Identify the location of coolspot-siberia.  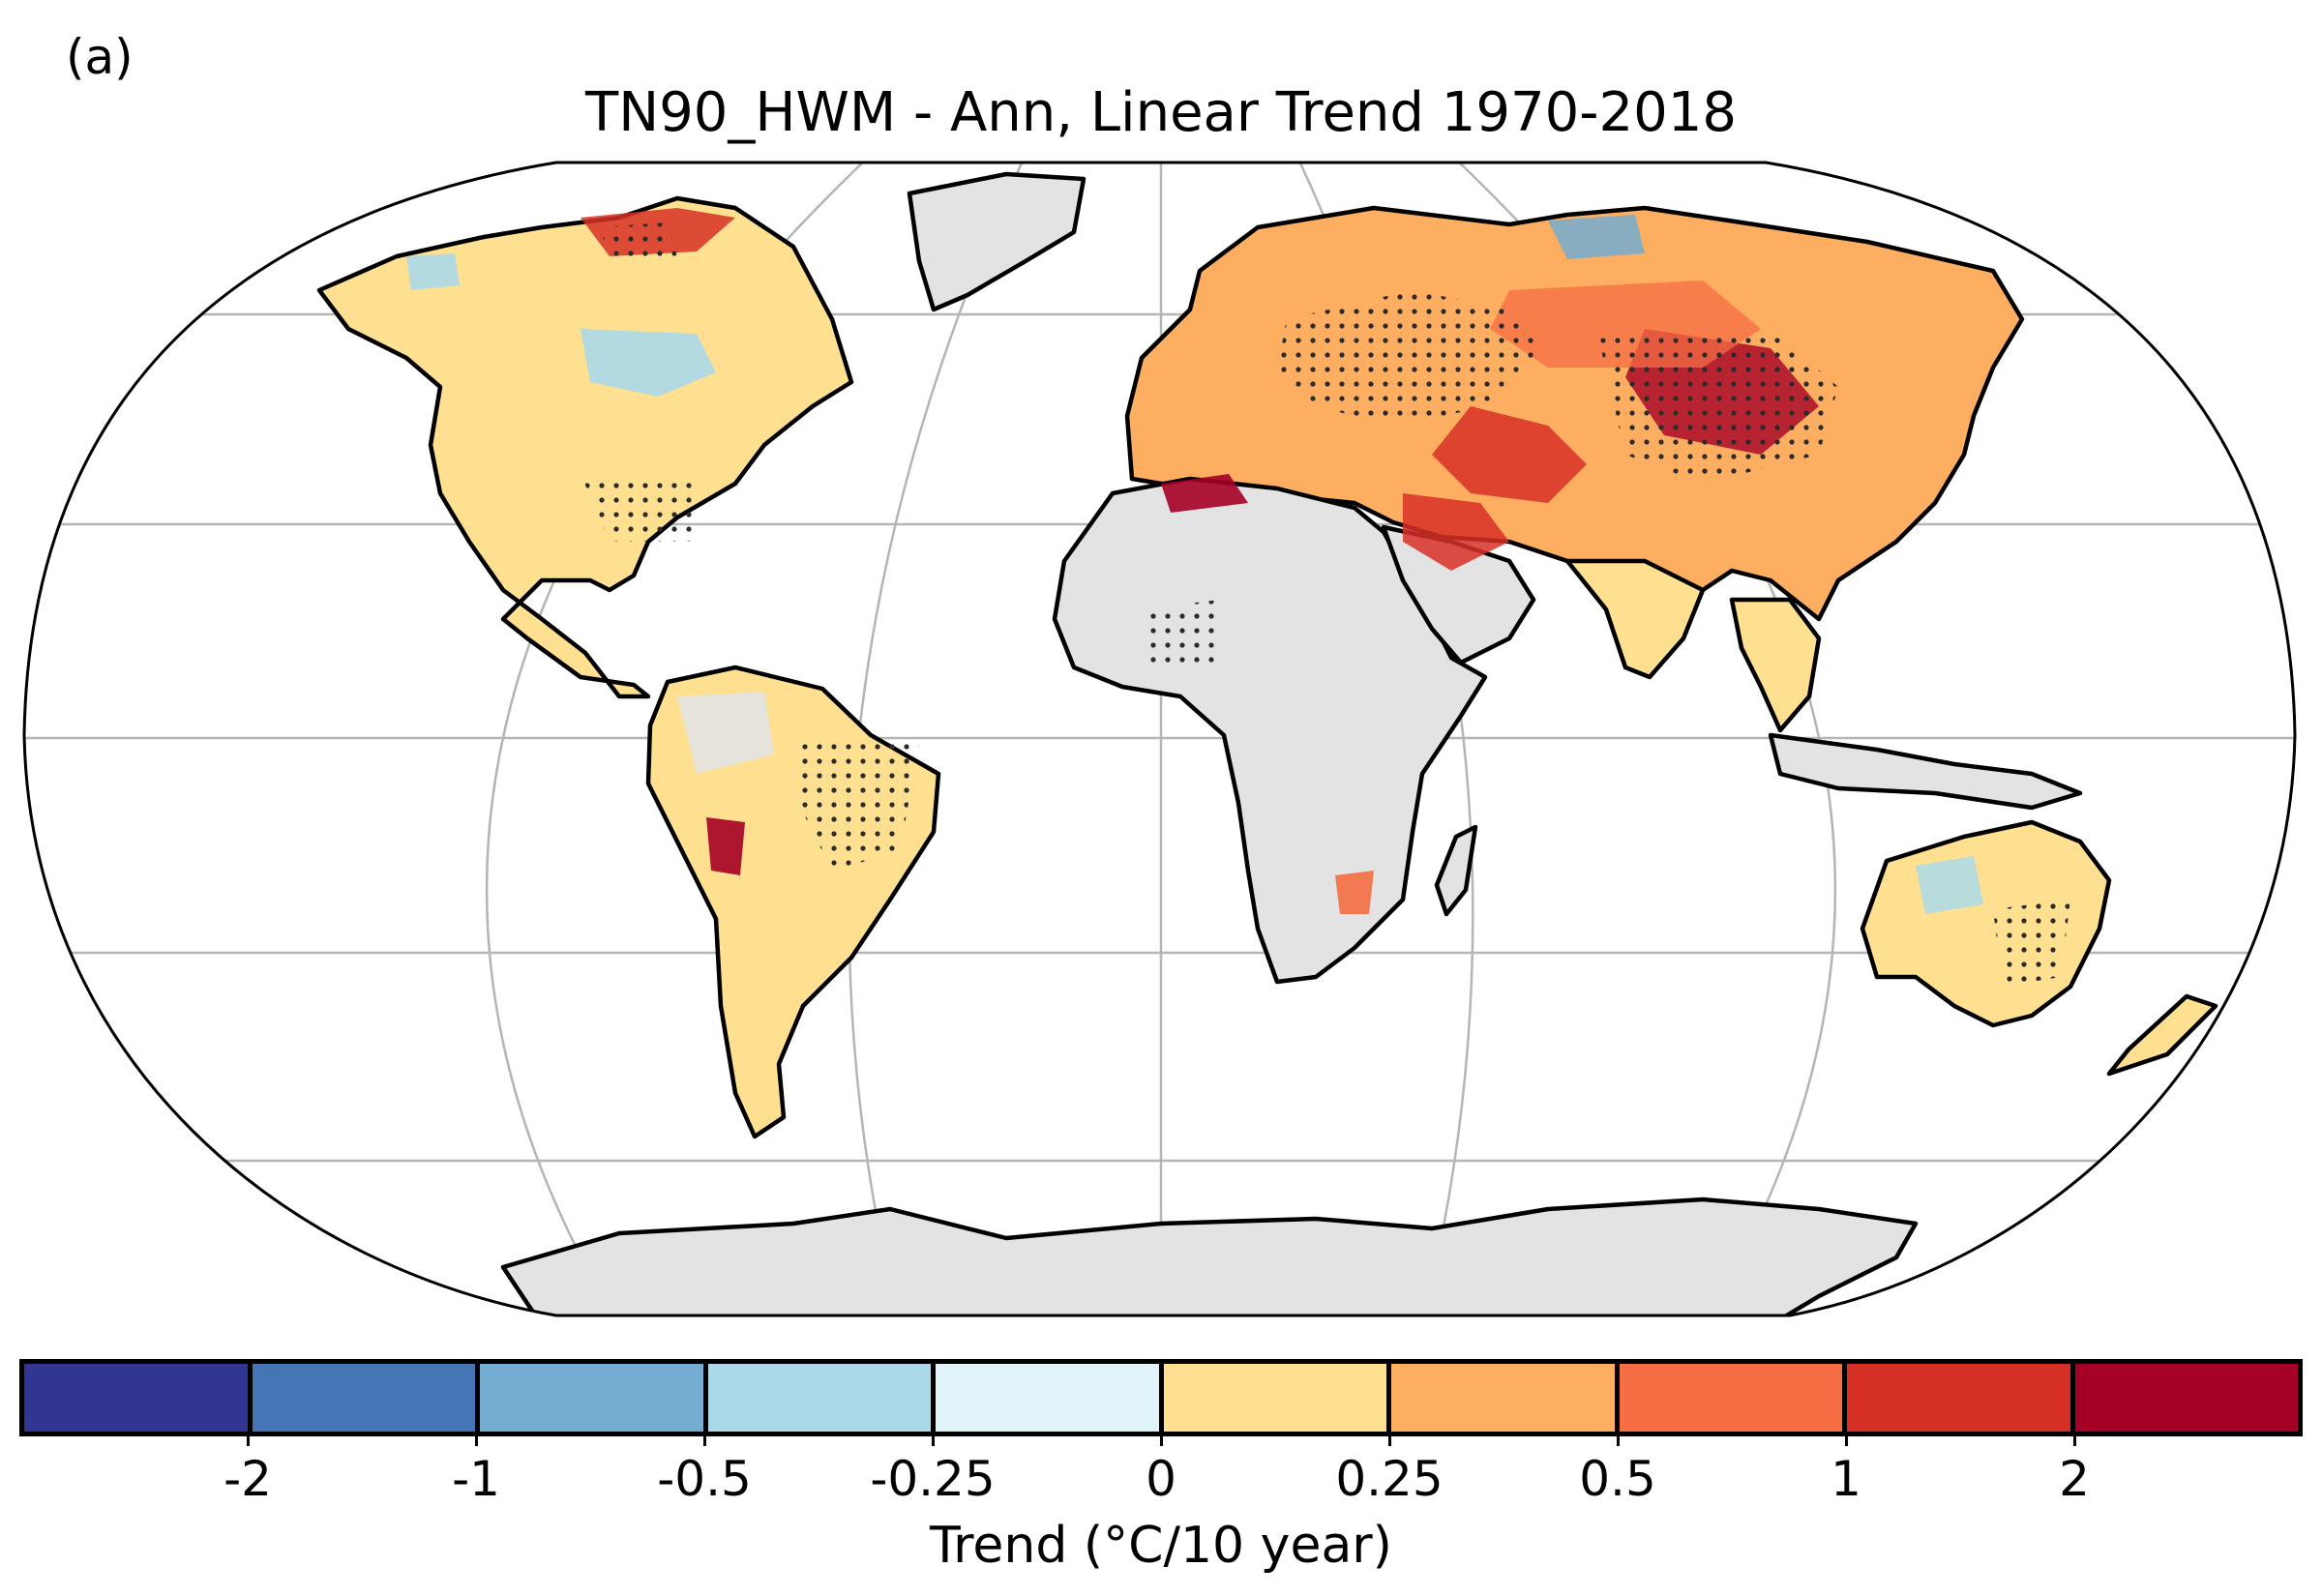
(1596, 237).